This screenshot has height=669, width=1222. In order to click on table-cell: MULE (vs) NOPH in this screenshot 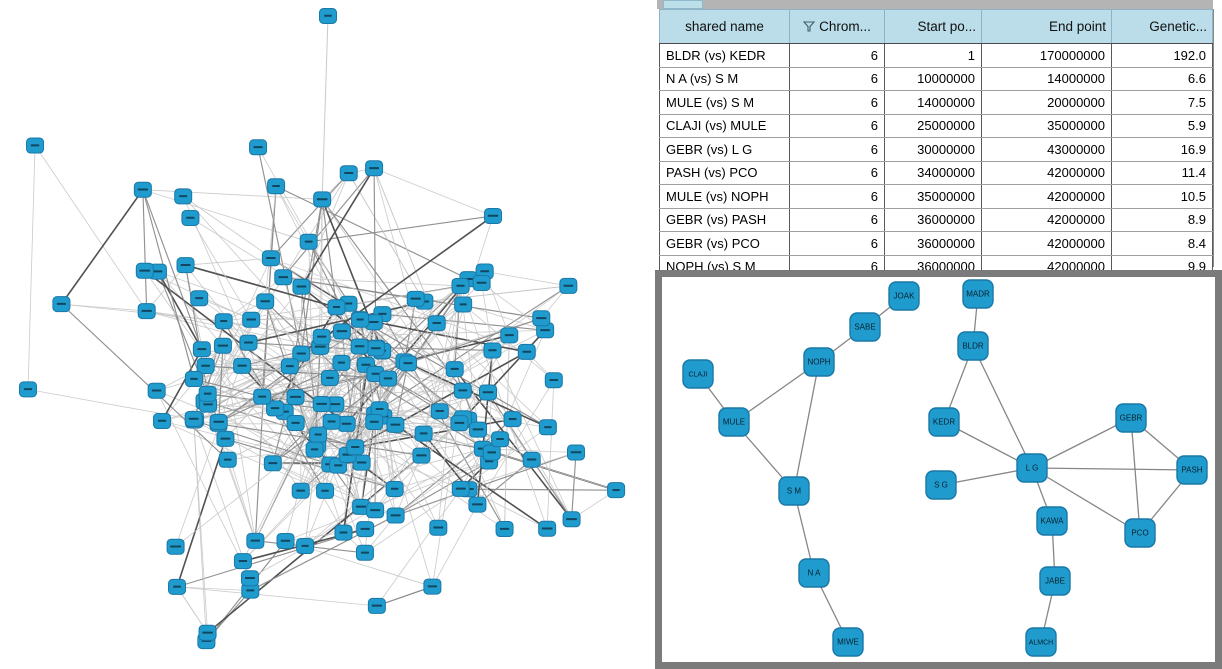, I will do `click(724, 196)`.